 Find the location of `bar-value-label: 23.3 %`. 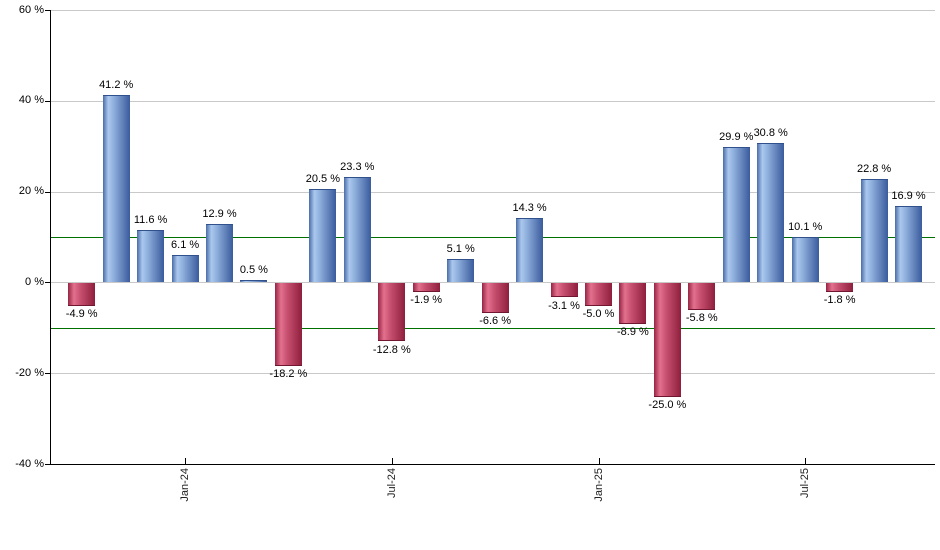

bar-value-label: 23.3 % is located at coordinates (357, 166).